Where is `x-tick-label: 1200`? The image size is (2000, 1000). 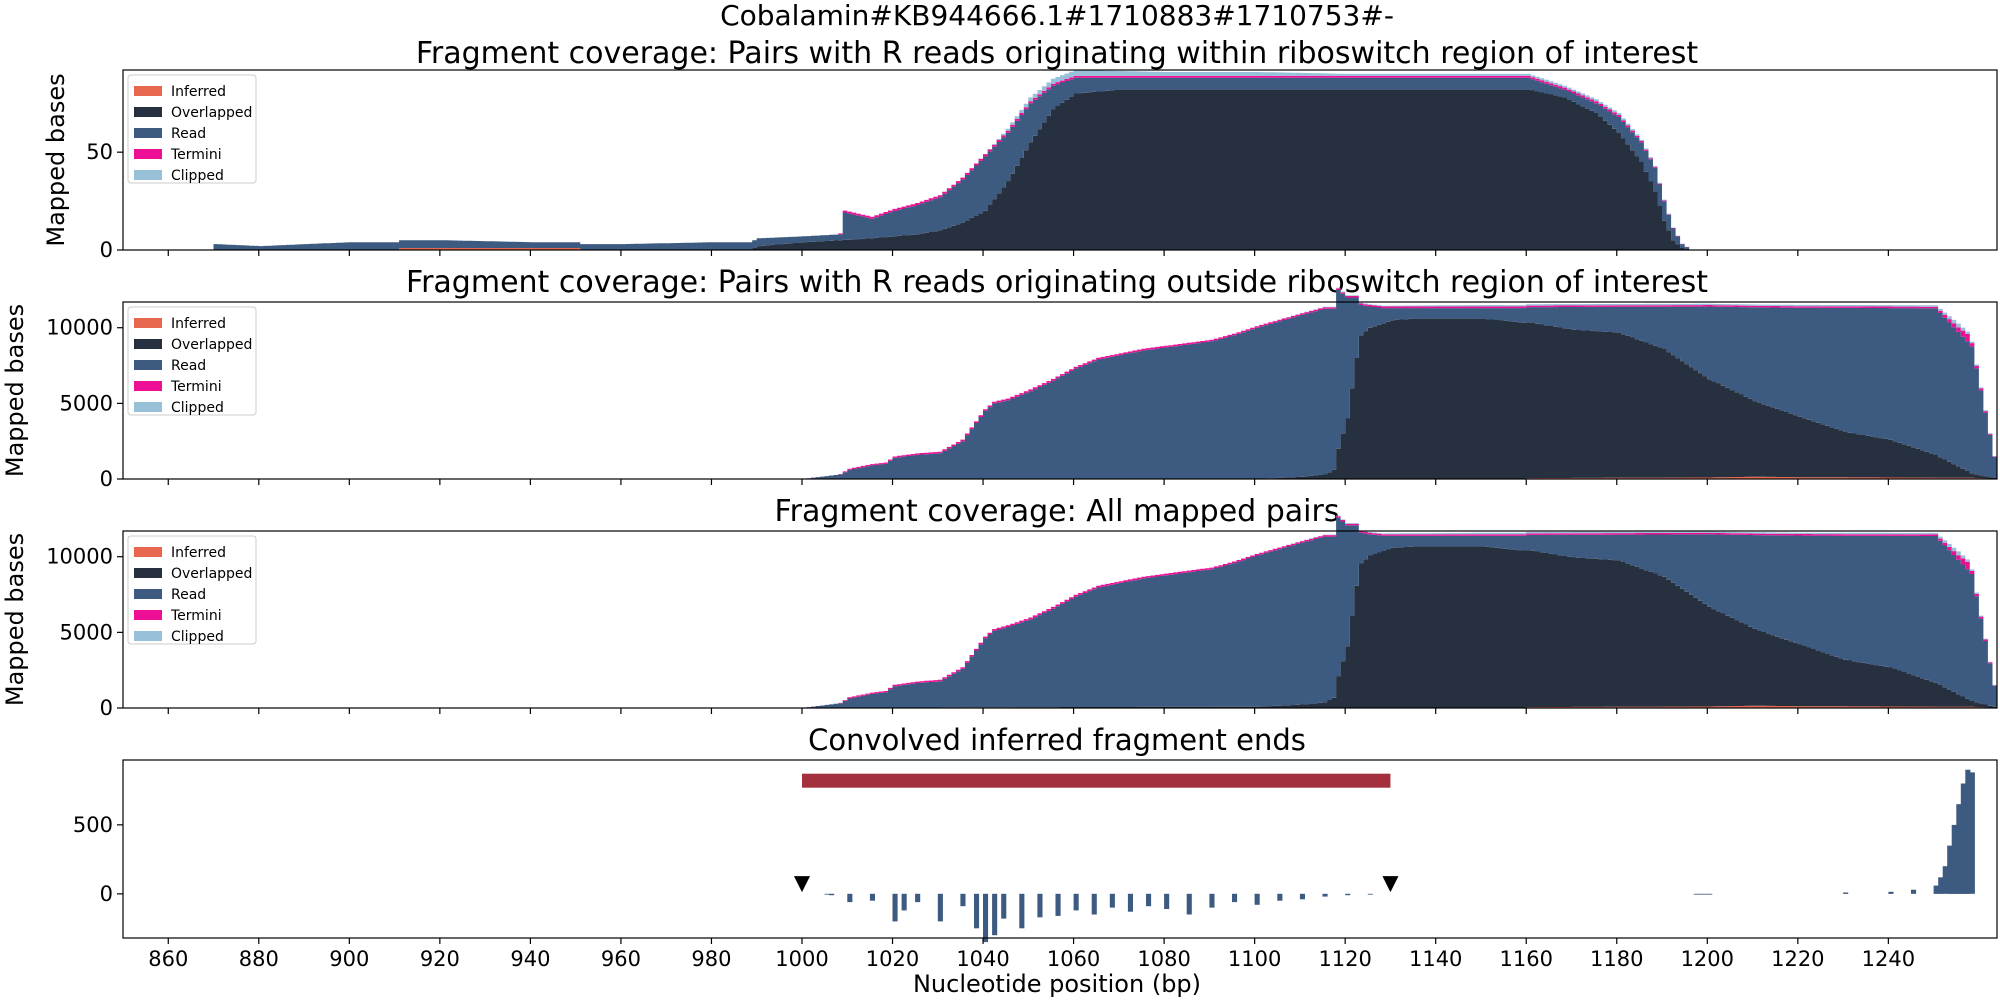
x-tick-label: 1200 is located at coordinates (1707, 959).